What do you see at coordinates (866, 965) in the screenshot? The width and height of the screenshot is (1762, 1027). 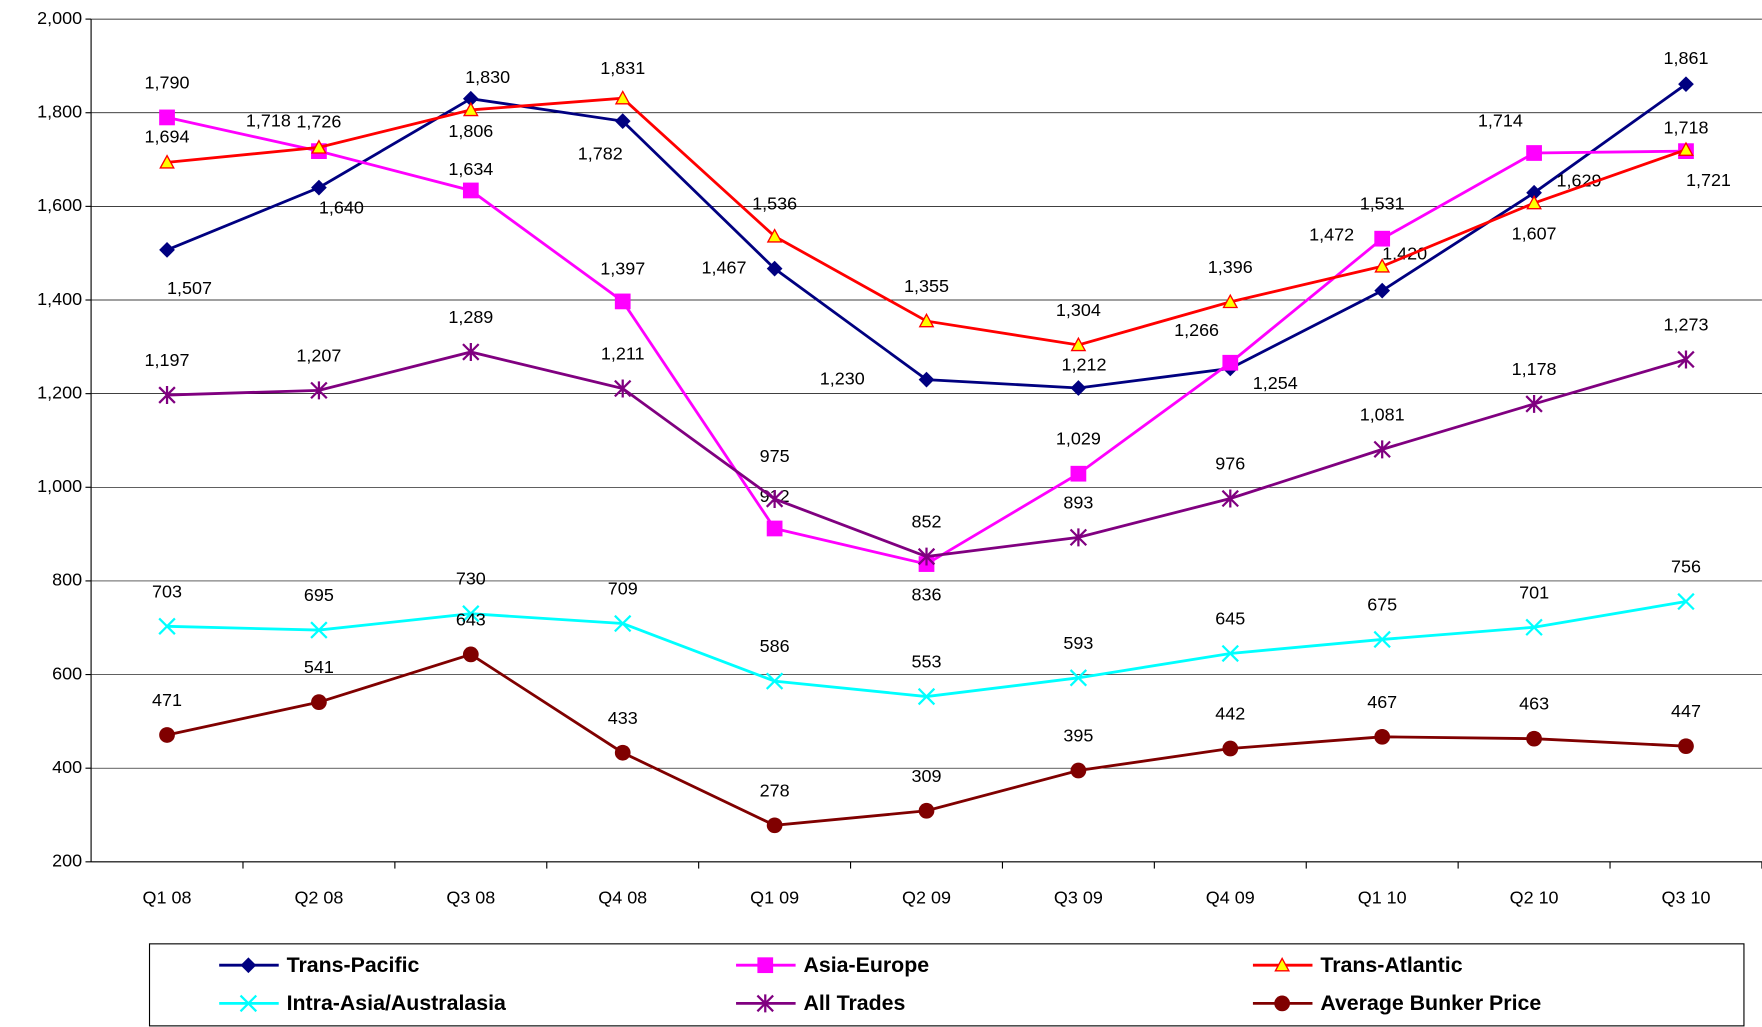 I see `legend-text: Asia-Europe` at bounding box center [866, 965].